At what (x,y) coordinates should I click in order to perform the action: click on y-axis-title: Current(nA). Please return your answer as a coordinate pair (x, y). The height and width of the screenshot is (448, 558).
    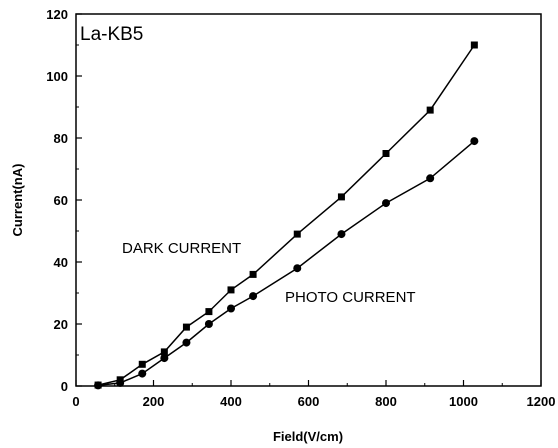
    Looking at the image, I should click on (17, 200).